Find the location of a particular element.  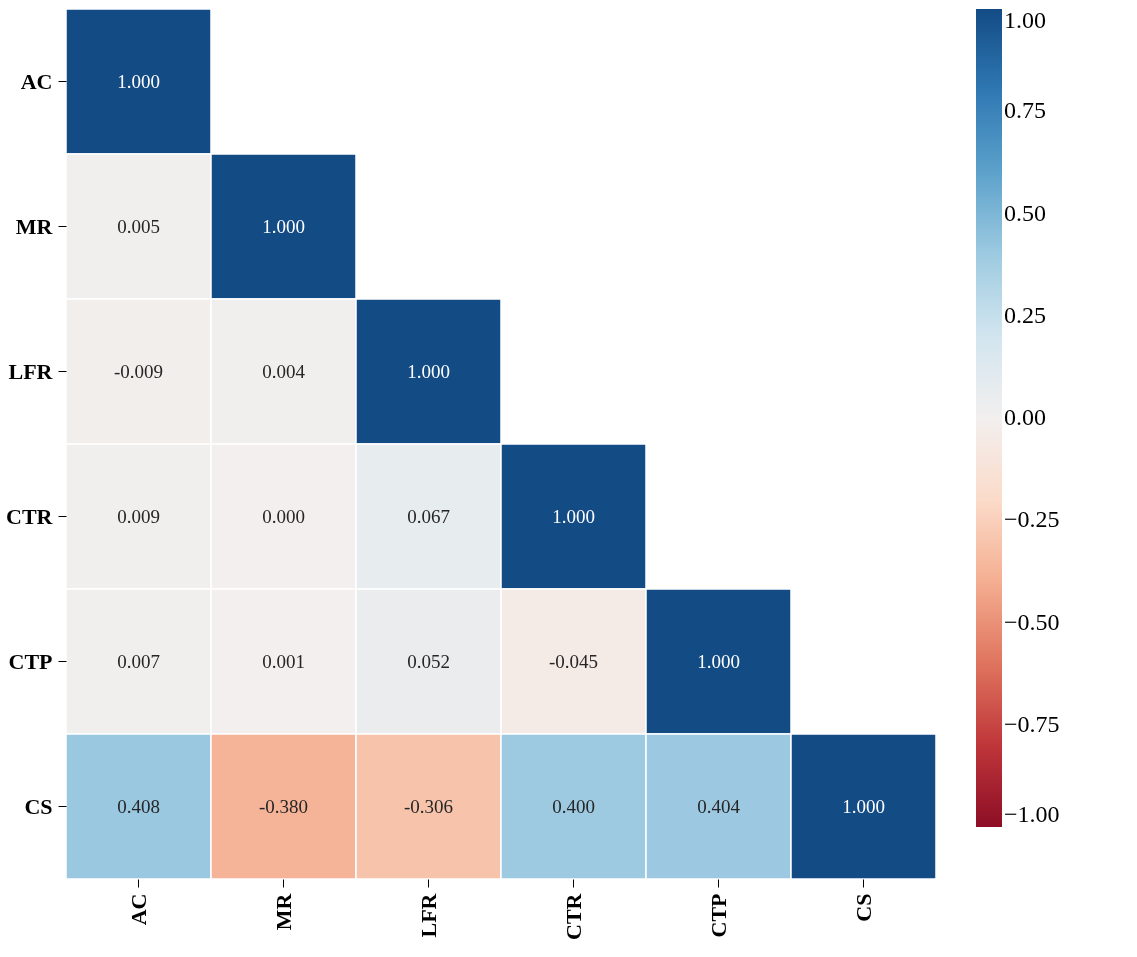

data-label: -0.009 is located at coordinates (138, 371).